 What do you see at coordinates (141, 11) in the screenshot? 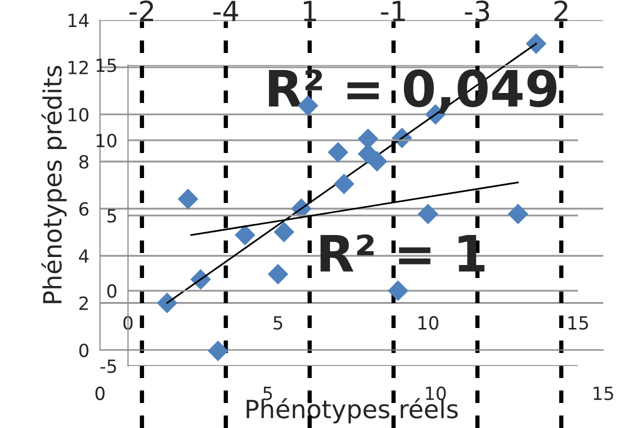
I see `annotation: -2` at bounding box center [141, 11].